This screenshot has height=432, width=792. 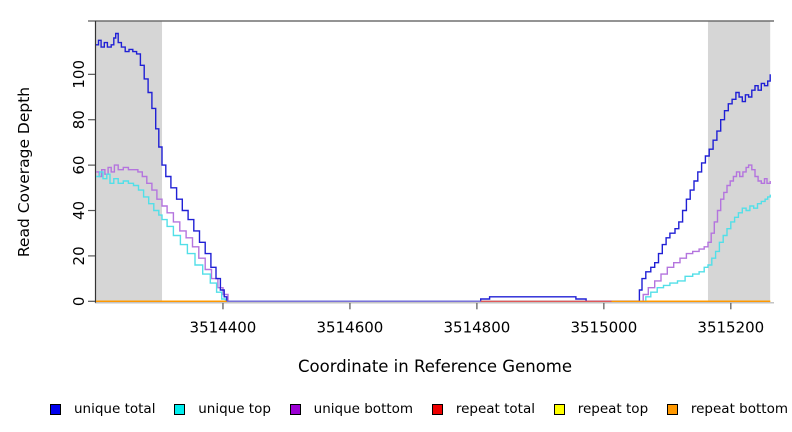 What do you see at coordinates (559, 409) in the screenshot?
I see `legend-swatch-repeat-top` at bounding box center [559, 409].